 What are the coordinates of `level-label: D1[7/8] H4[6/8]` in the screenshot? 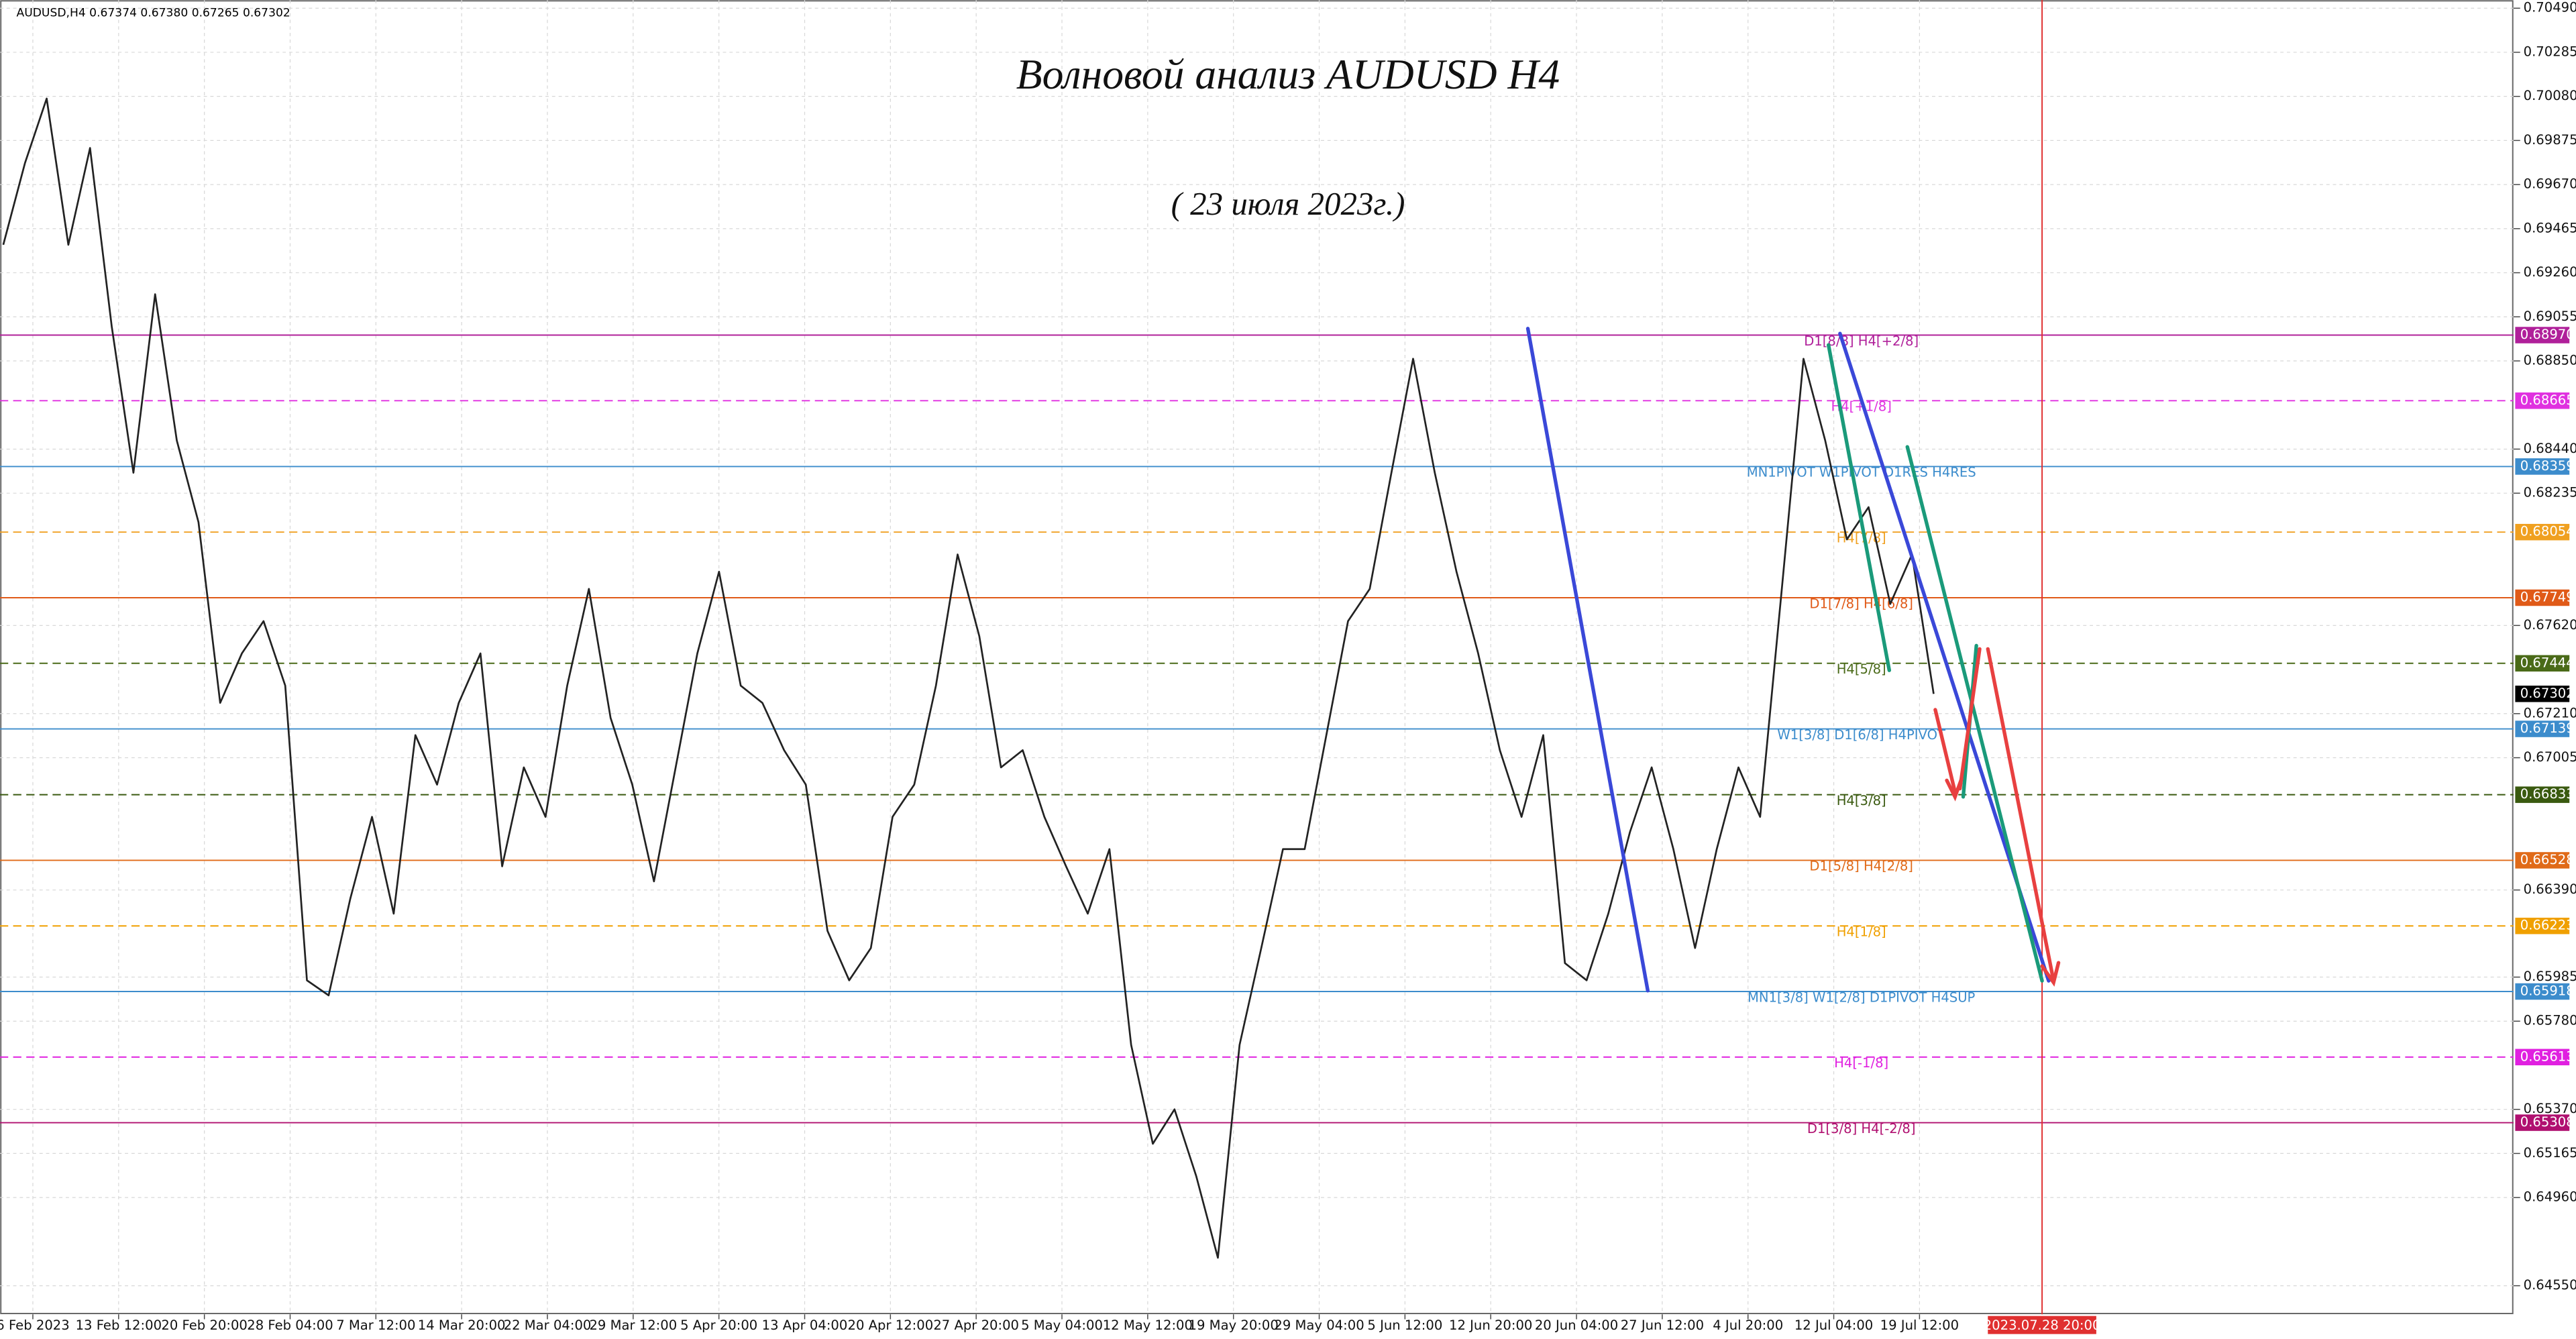 It's located at (1861, 603).